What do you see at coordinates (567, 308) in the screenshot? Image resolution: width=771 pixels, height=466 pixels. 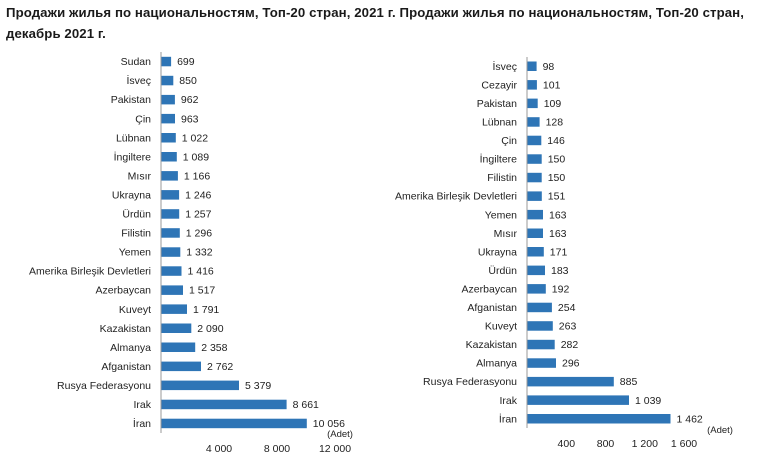 I see `data-label: 254` at bounding box center [567, 308].